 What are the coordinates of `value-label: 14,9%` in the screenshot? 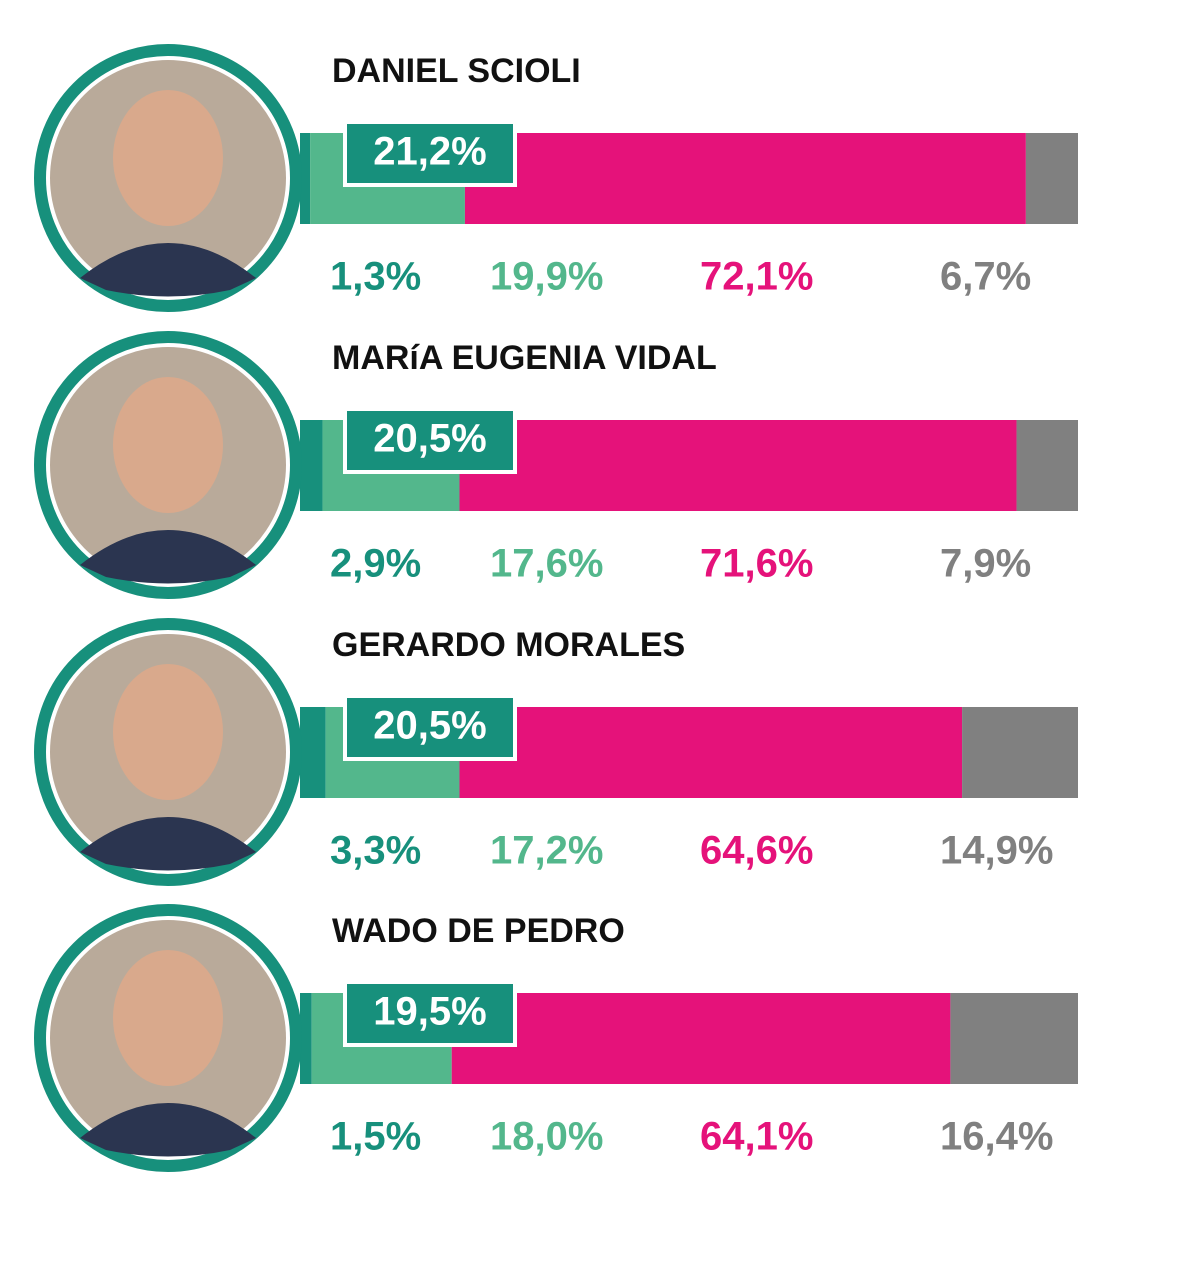 It's located at (996, 851).